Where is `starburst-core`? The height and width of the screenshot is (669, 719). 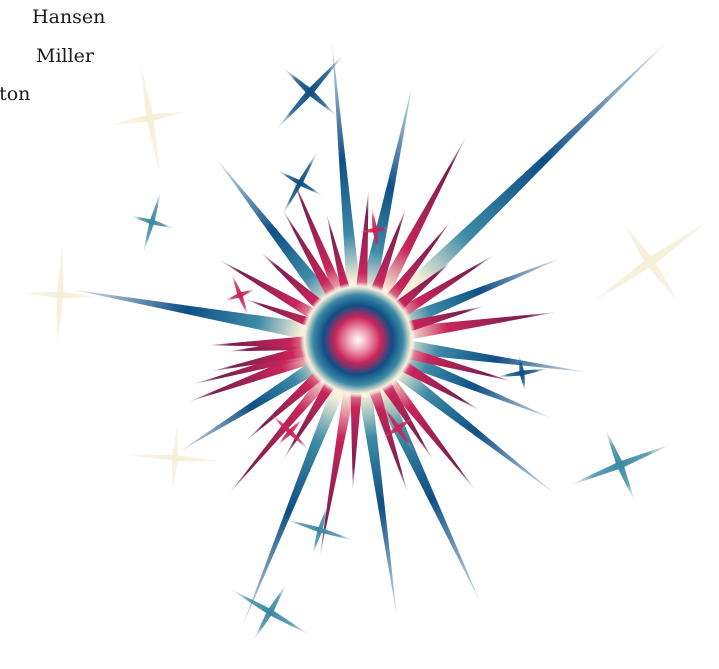
starburst-core is located at coordinates (358, 340).